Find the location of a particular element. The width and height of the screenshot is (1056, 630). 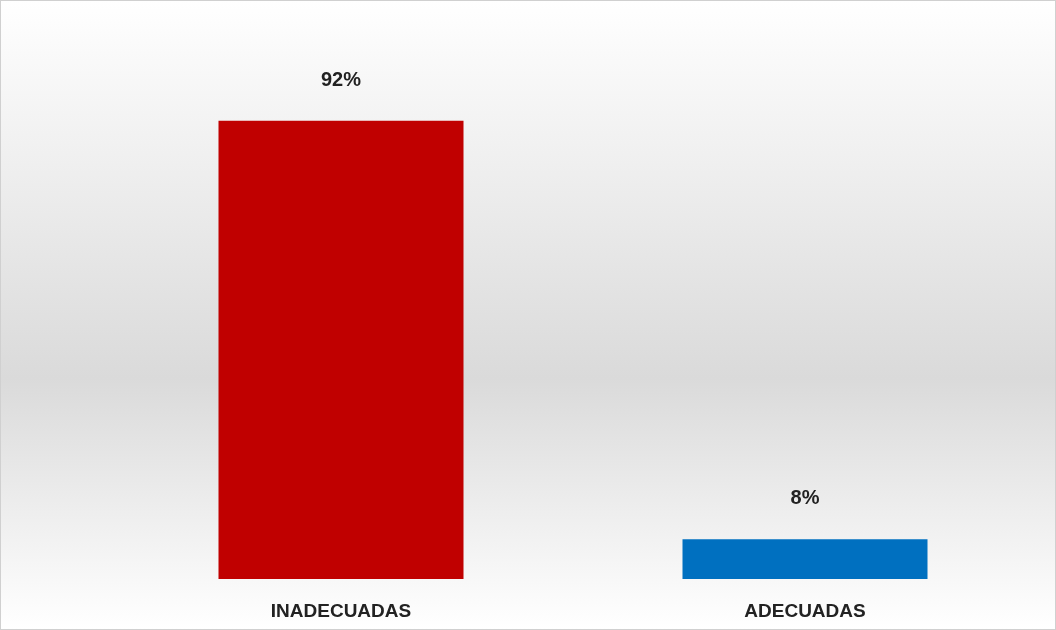

data-label: 92% is located at coordinates (341, 78).